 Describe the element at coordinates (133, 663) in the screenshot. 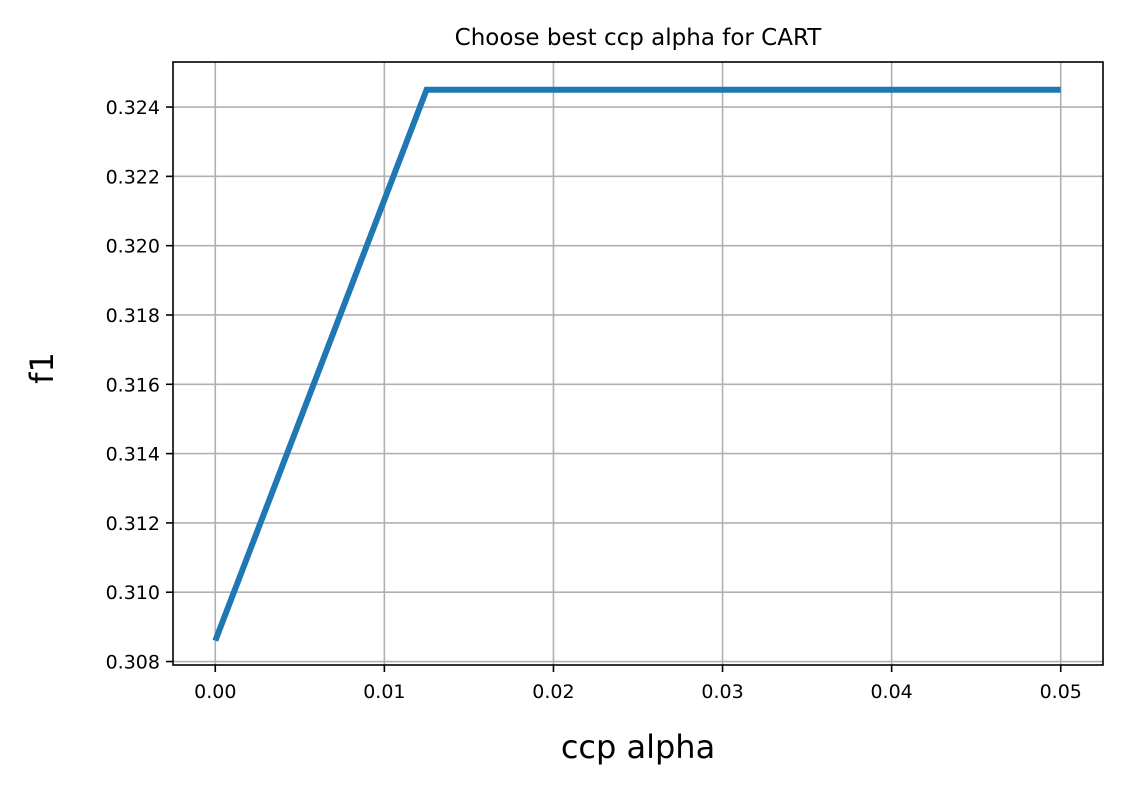

I see `y-tick-label: 0.308` at that location.